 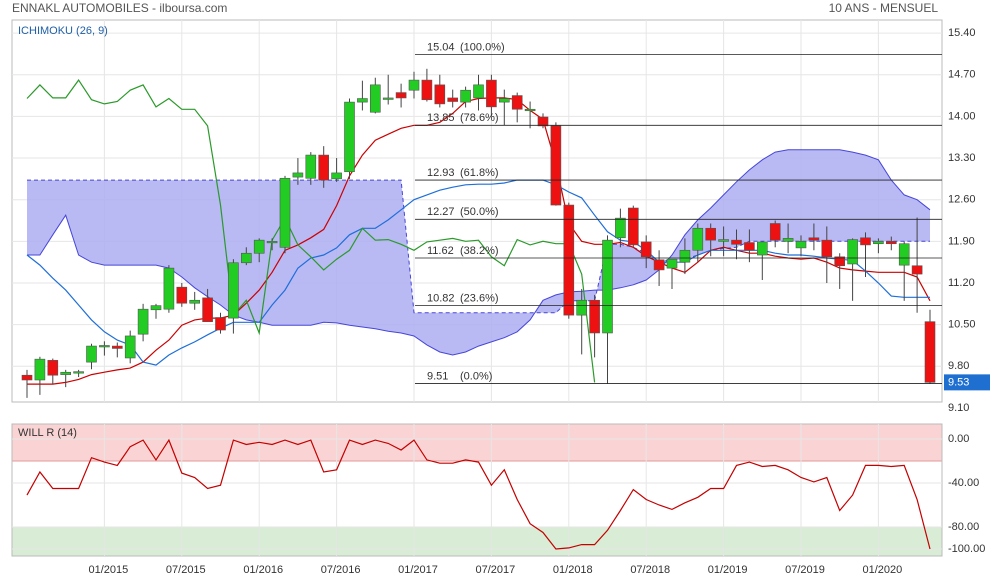 What do you see at coordinates (441, 118) in the screenshot?
I see `fib-value: 13.85` at bounding box center [441, 118].